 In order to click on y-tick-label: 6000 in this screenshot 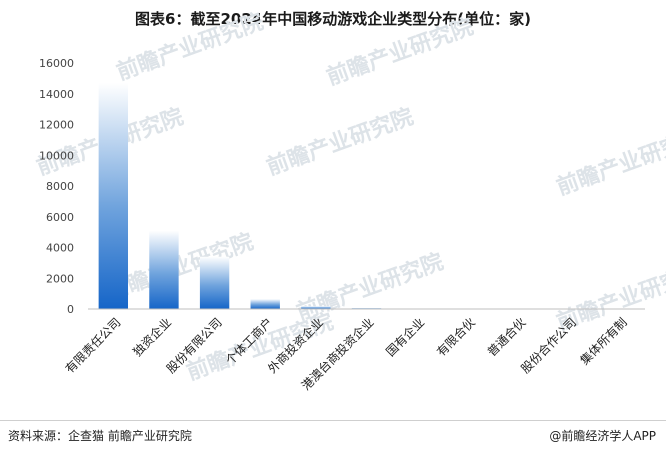, I will do `click(60, 217)`.